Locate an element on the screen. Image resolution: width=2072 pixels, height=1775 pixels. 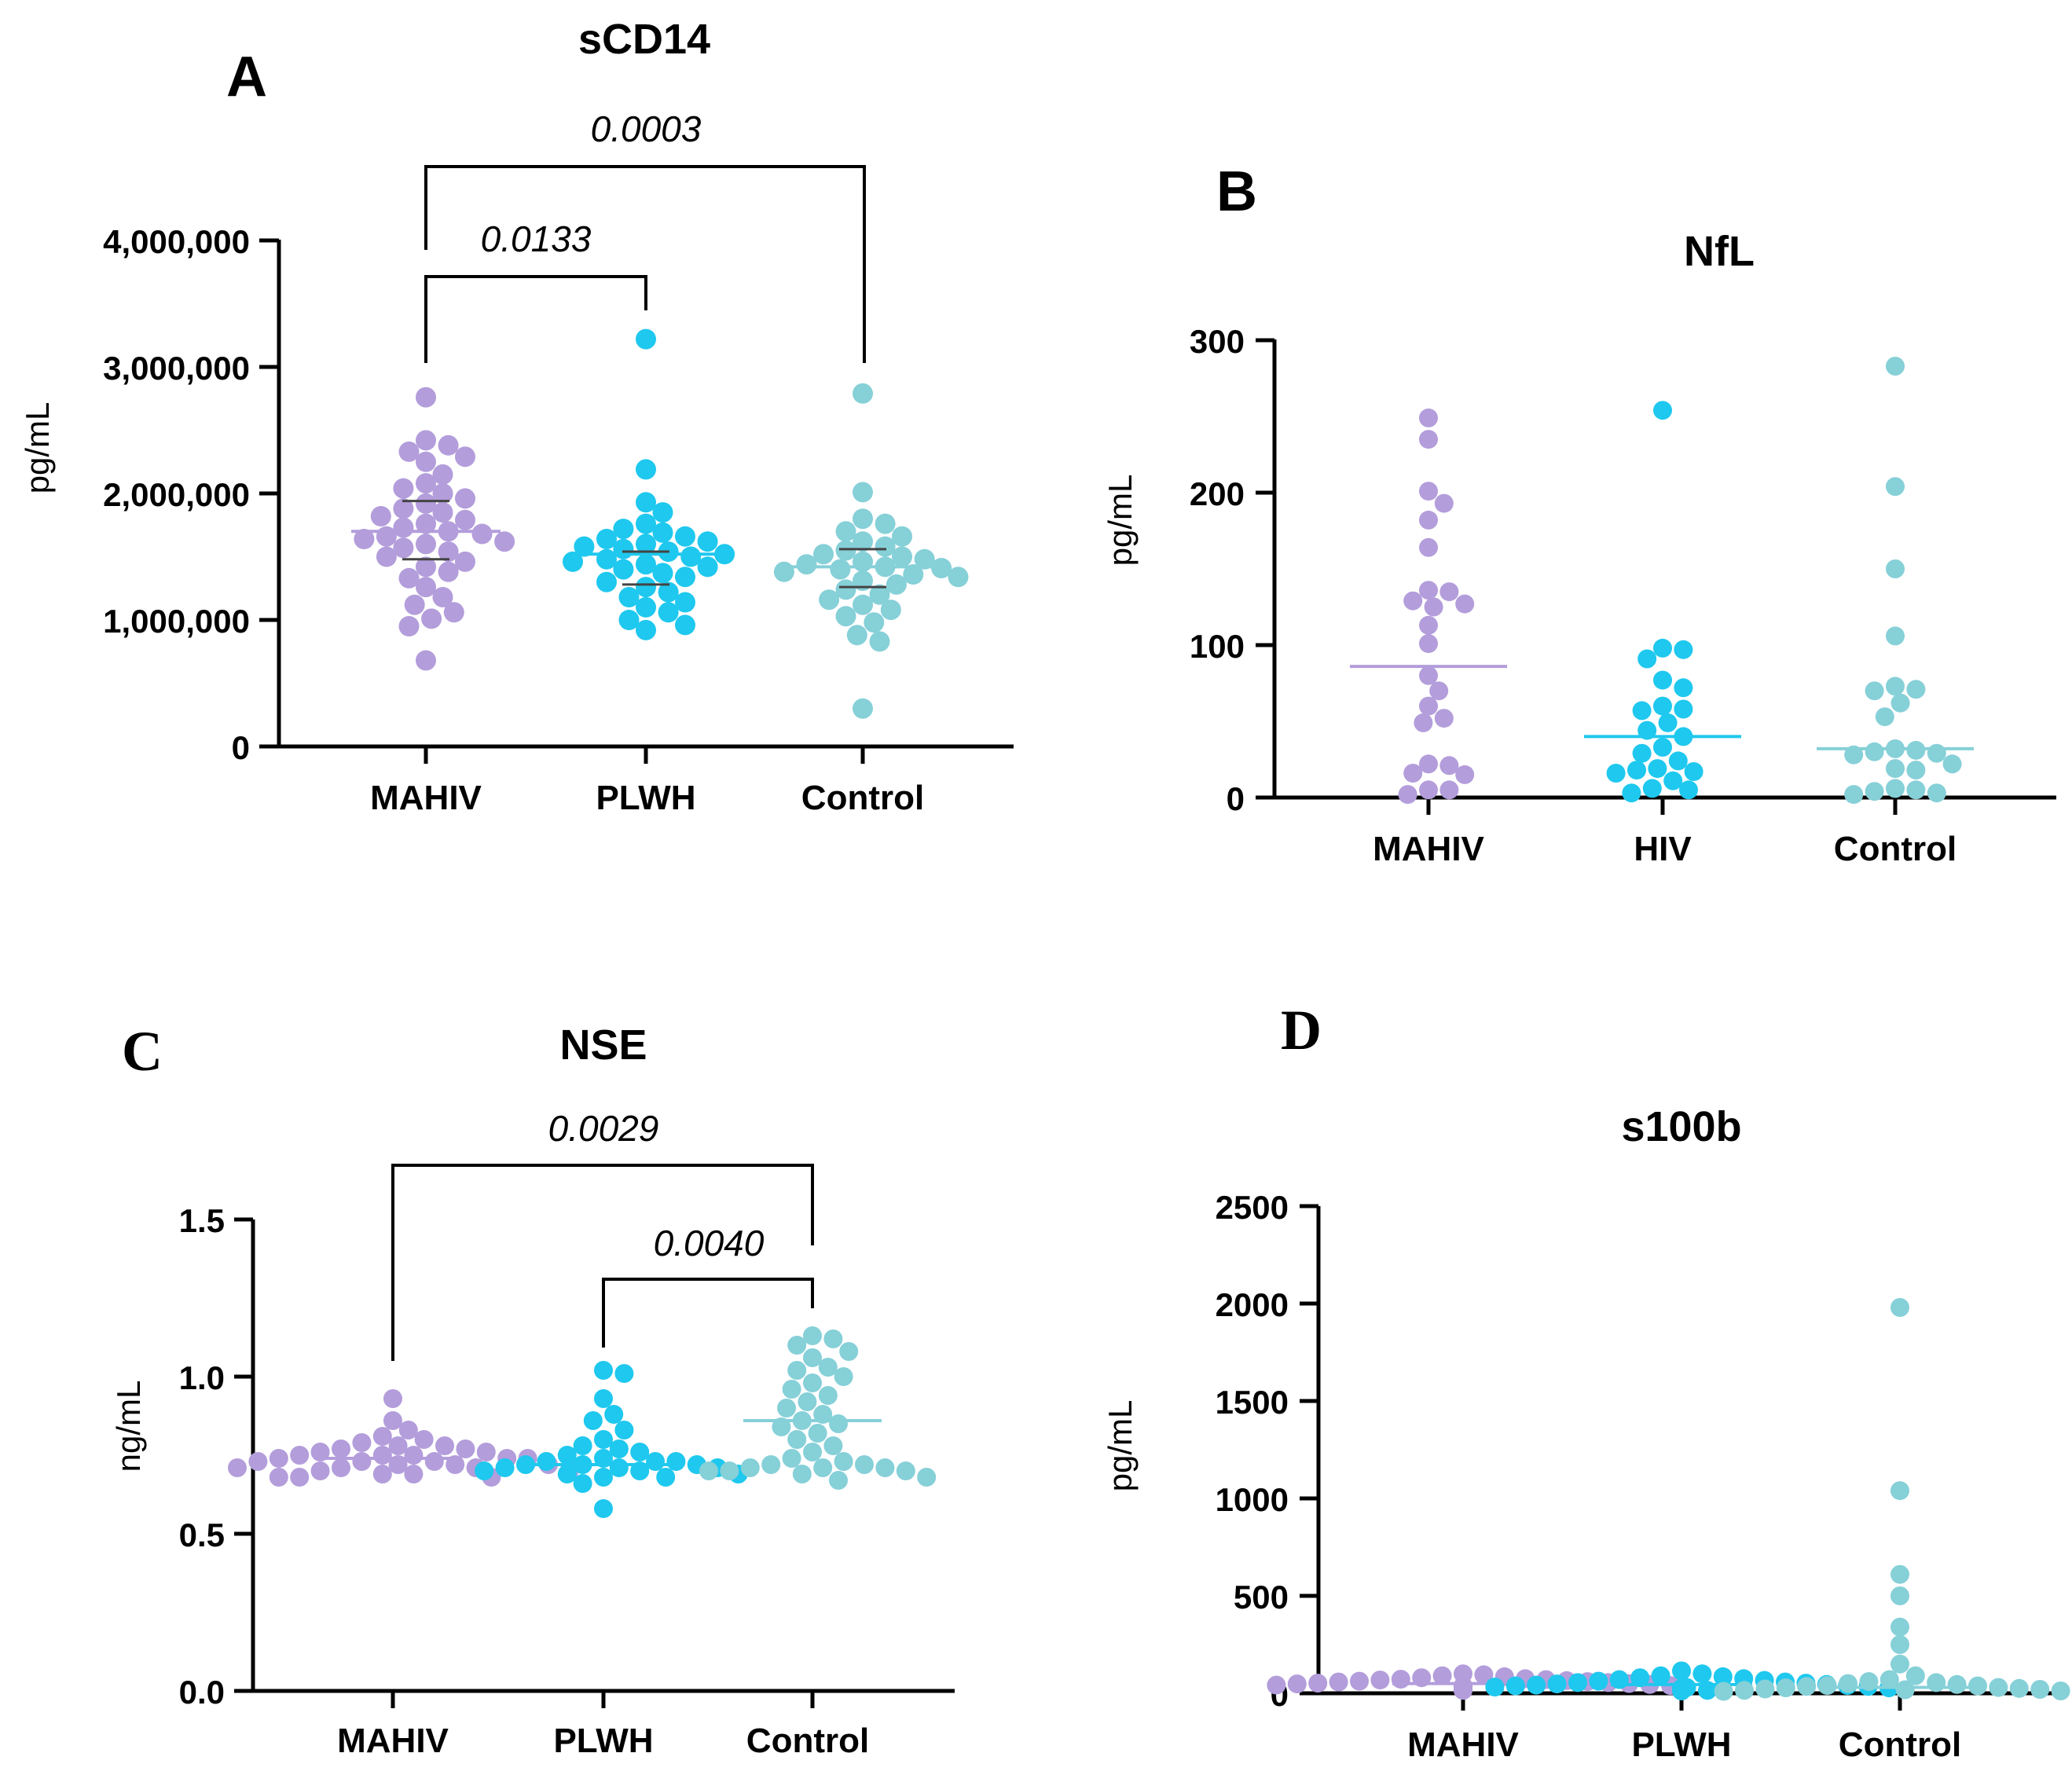
y-ticks: 0 500 1000 1500 2000 2500 is located at coordinates (1267, 1451).